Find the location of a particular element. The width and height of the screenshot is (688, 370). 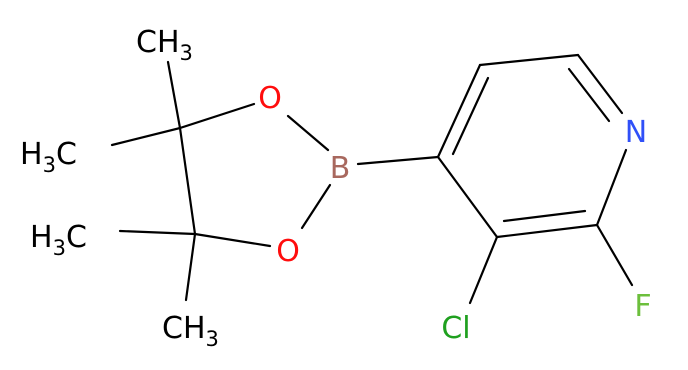

atom-label: N is located at coordinates (636, 132).